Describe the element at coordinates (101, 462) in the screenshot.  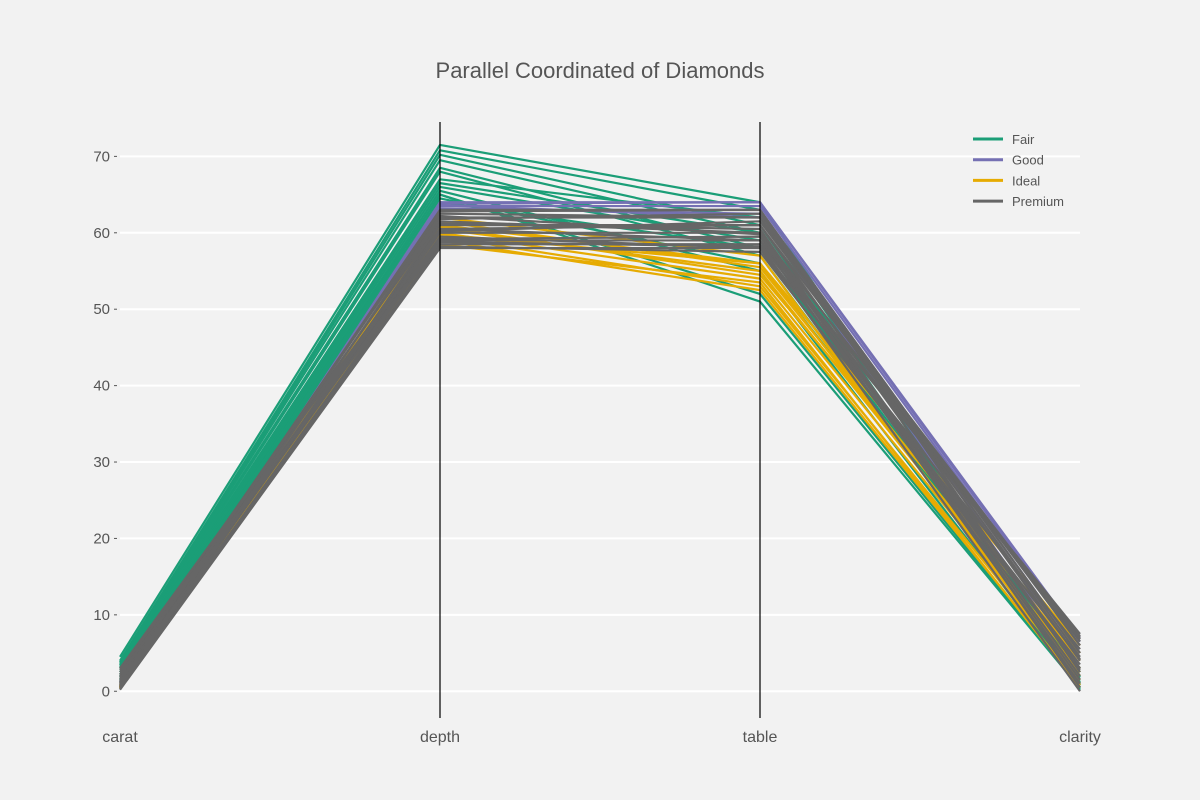
I see `y-tick-label: 30` at that location.